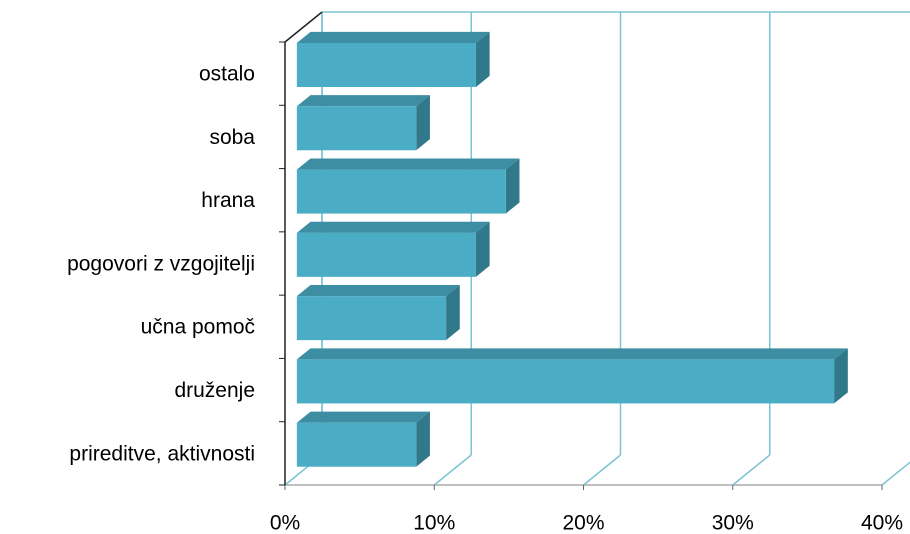 This screenshot has height=534, width=910. Describe the element at coordinates (434, 523) in the screenshot. I see `x-tick-label: 10%` at that location.